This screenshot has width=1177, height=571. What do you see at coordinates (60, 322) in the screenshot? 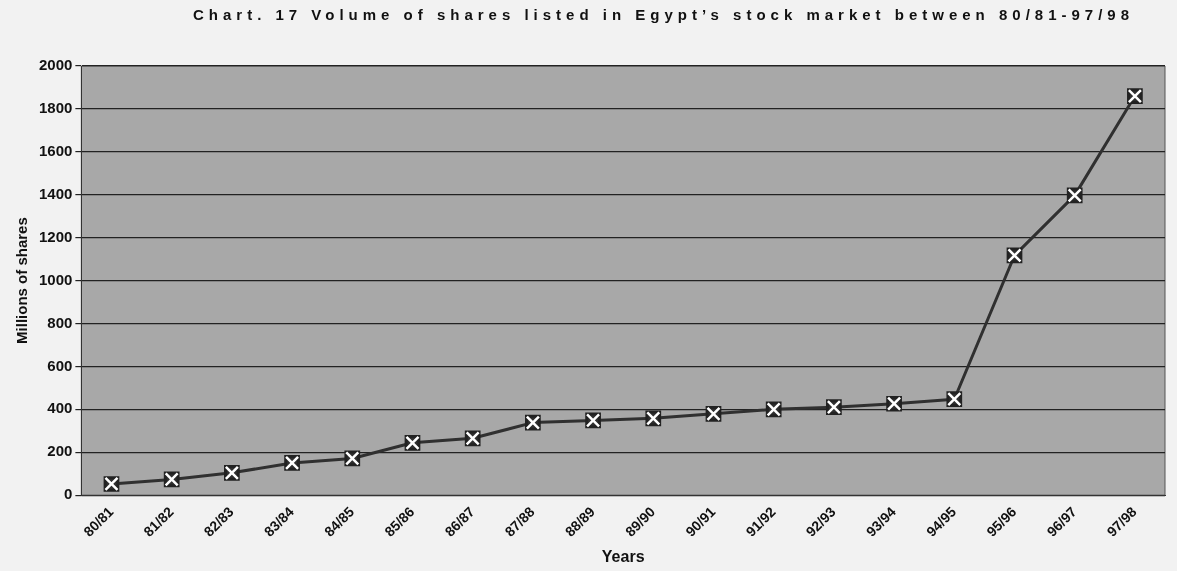
I see `y-tick-label: 800` at bounding box center [60, 322].